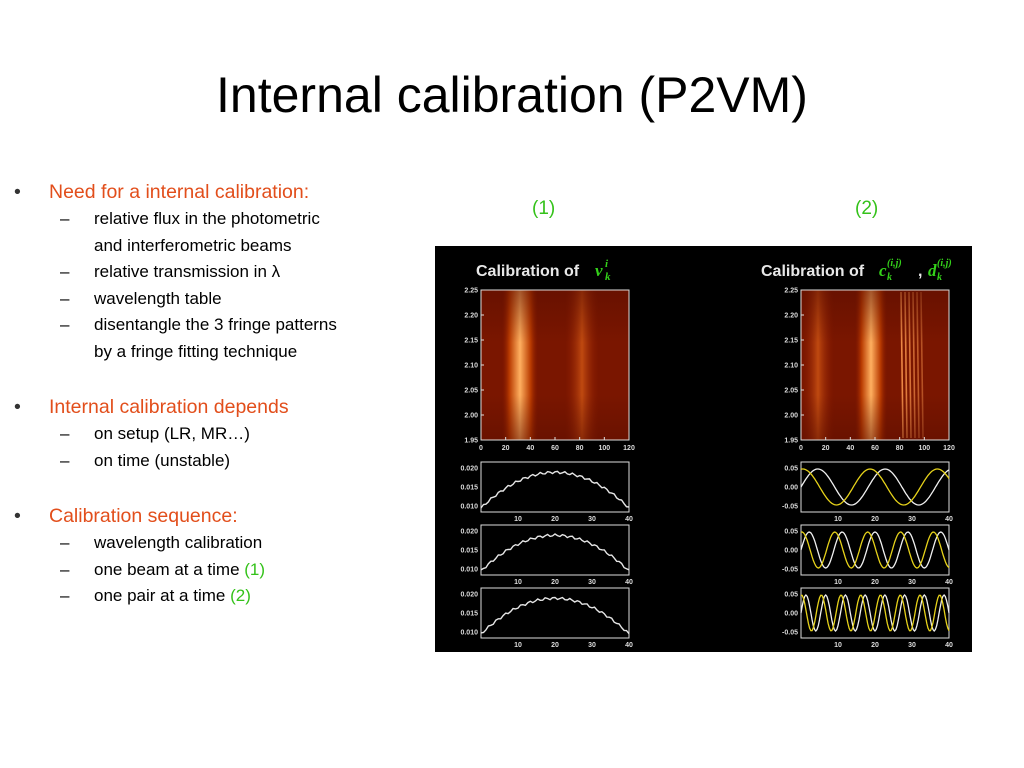  Describe the element at coordinates (169, 407) in the screenshot. I see `bullet-text: Internal calibration depends` at that location.